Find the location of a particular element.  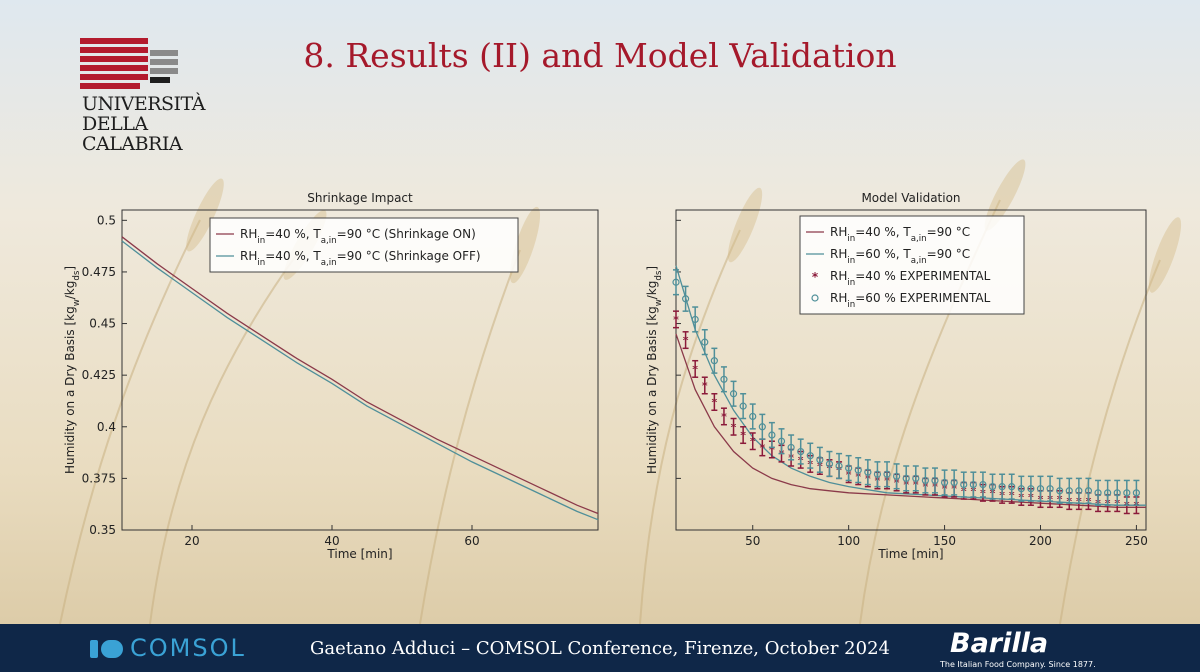

legend-swatch is located at coordinates (815, 298).